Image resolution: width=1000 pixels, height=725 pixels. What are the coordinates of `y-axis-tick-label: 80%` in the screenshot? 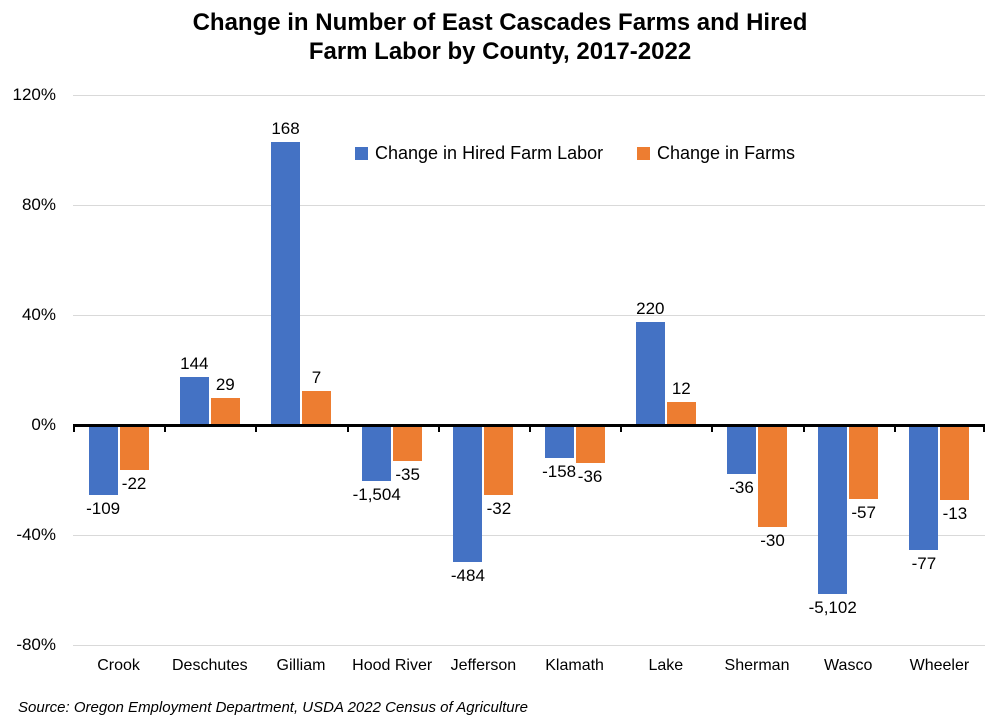 It's located at (38, 204).